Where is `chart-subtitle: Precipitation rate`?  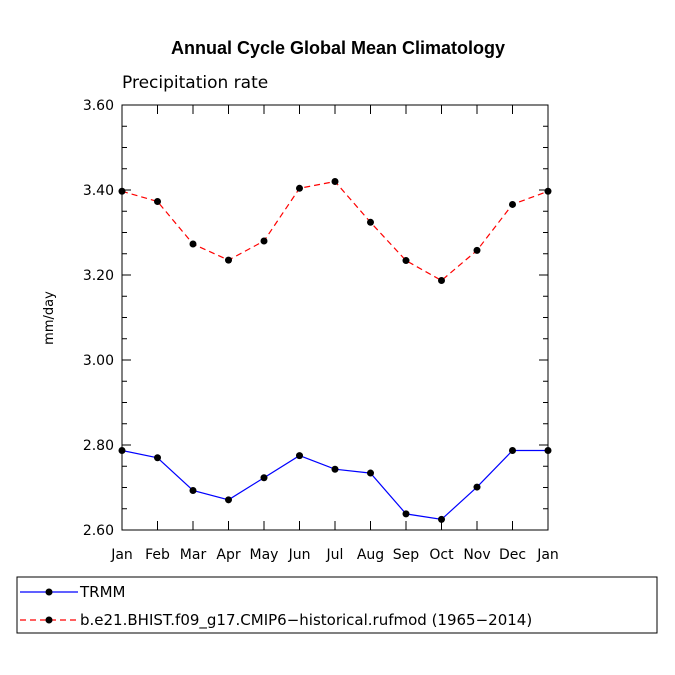
chart-subtitle: Precipitation rate is located at coordinates (195, 83).